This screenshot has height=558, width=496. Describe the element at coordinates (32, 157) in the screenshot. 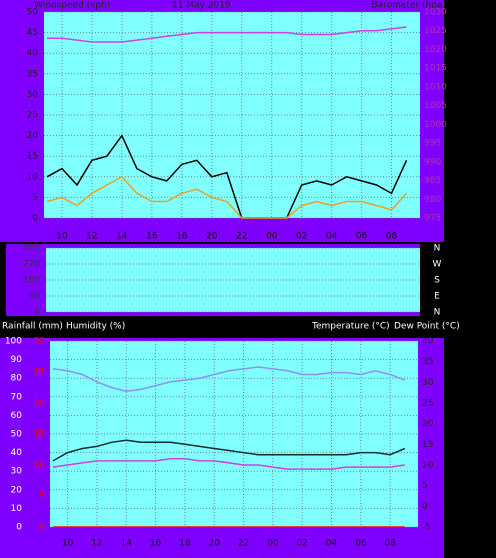

I see `y-tick-label: 15` at that location.